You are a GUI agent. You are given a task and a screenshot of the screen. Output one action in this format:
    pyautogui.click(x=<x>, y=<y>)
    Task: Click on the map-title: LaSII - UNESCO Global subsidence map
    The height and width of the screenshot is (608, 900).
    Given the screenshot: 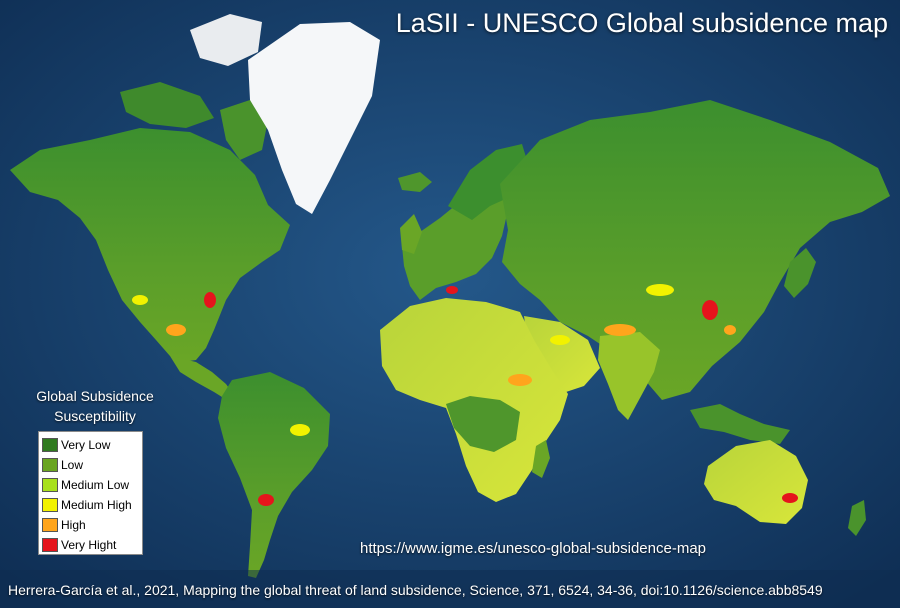 What is the action you would take?
    pyautogui.click(x=641, y=23)
    